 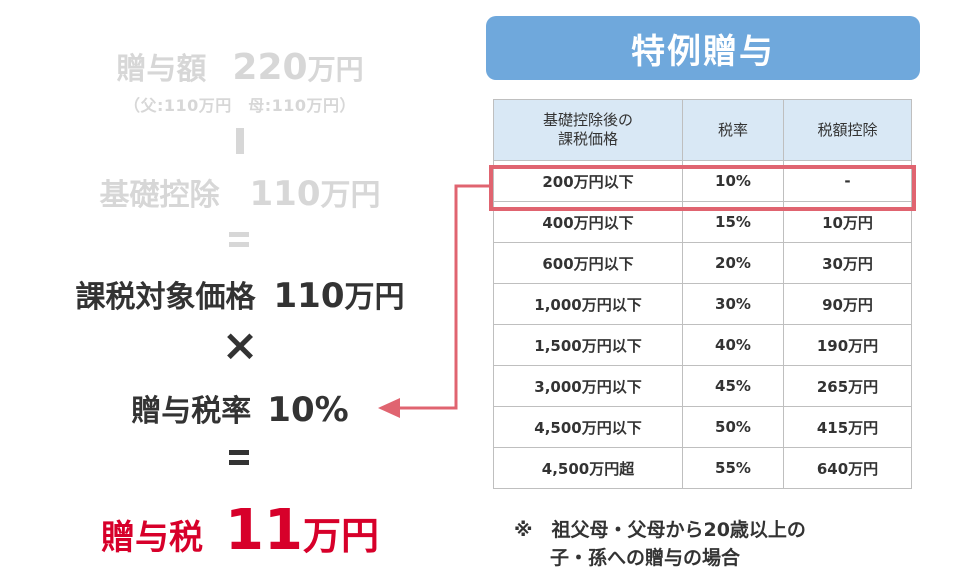 What do you see at coordinates (733, 427) in the screenshot?
I see `rate-cell: 50%` at bounding box center [733, 427].